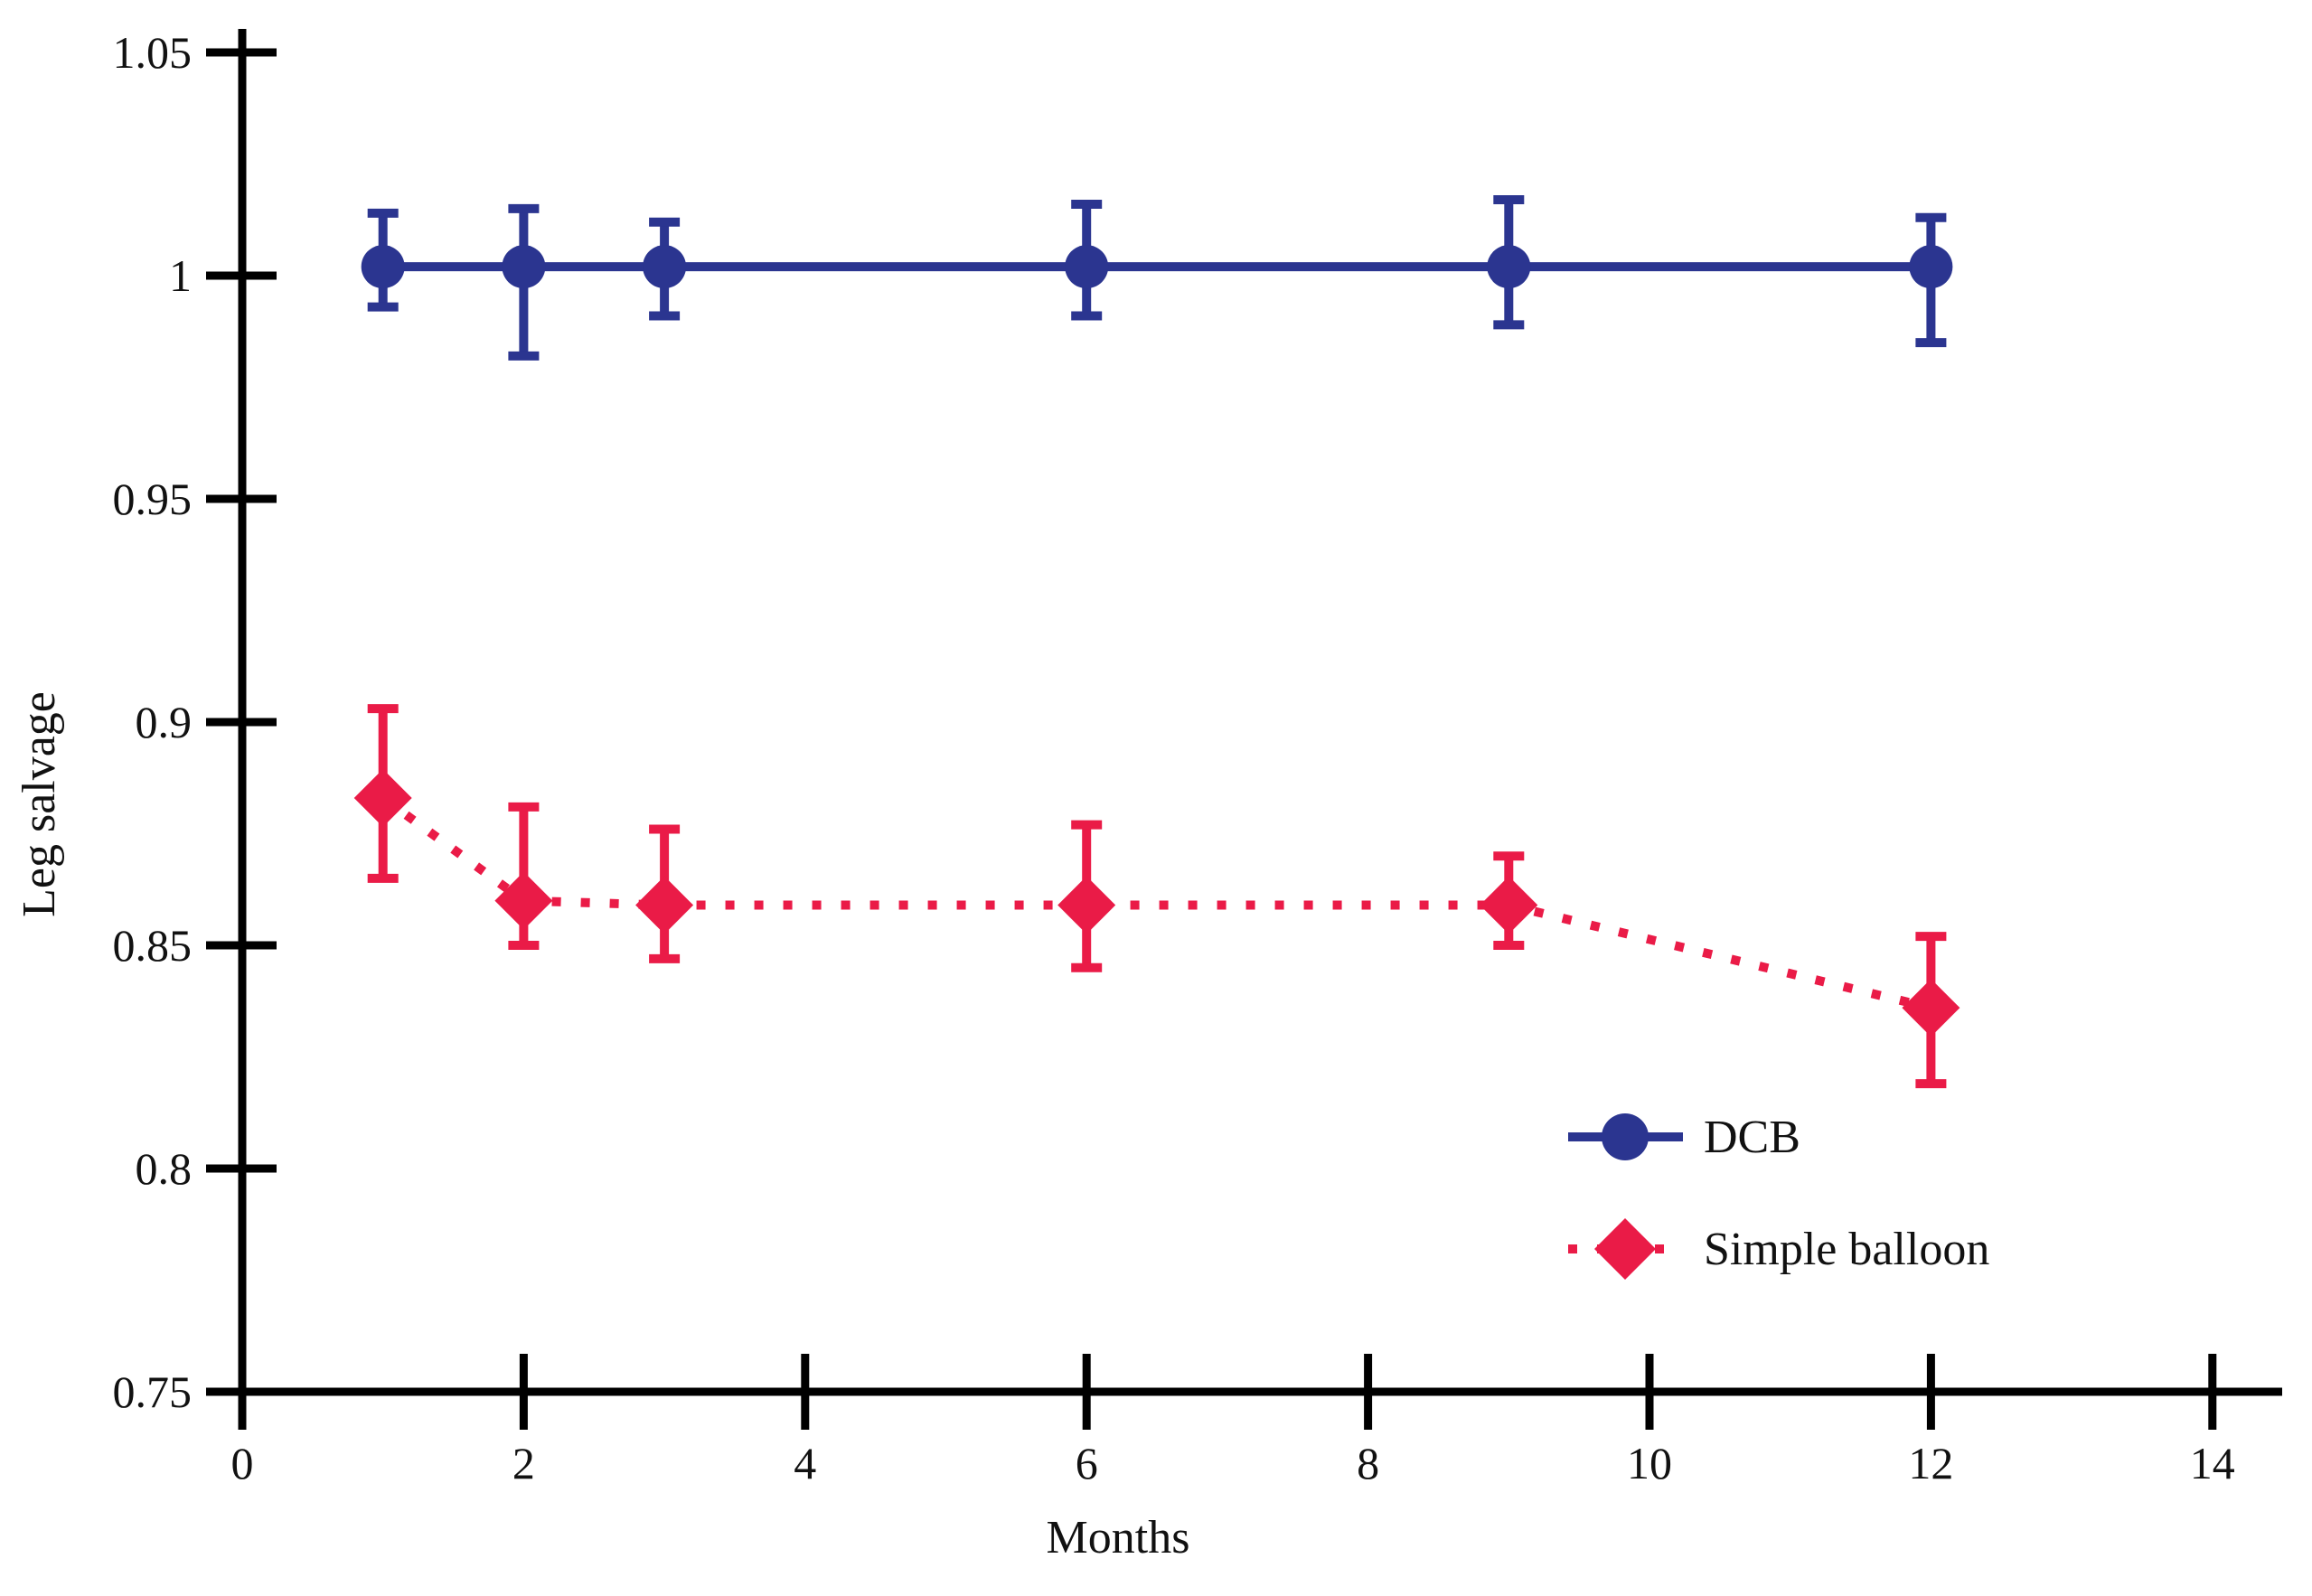  What do you see at coordinates (1156, 903) in the screenshot?
I see `series-line-simple-balloon` at bounding box center [1156, 903].